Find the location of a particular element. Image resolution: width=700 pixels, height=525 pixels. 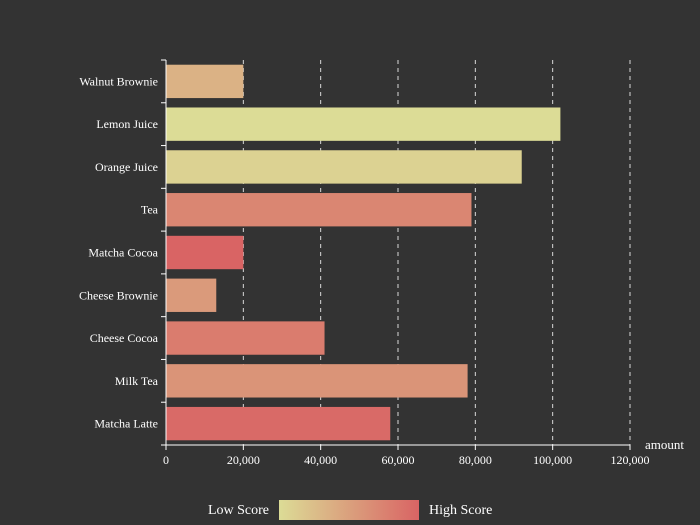

x-tick-label: 0 is located at coordinates (166, 460).